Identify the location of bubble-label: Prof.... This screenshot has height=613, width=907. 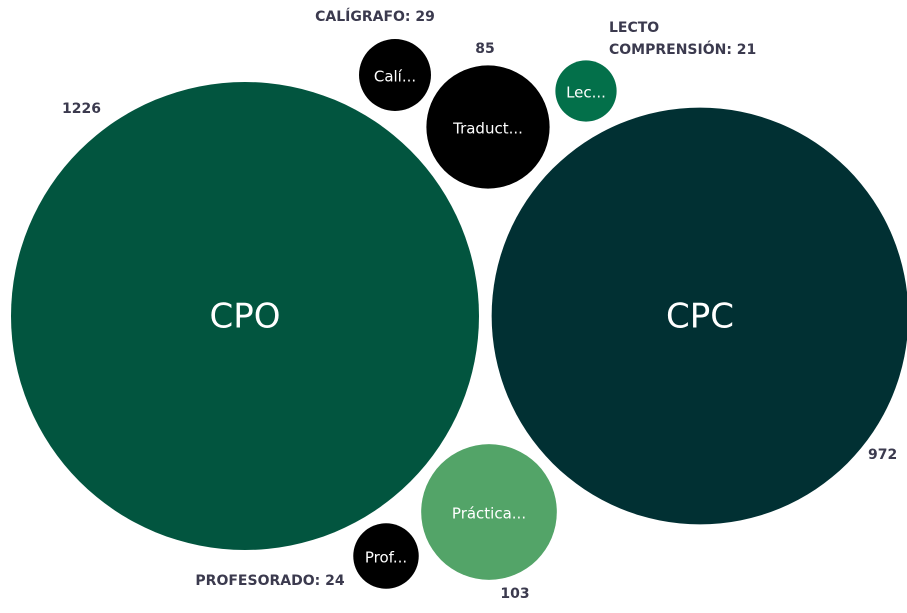
(386, 558).